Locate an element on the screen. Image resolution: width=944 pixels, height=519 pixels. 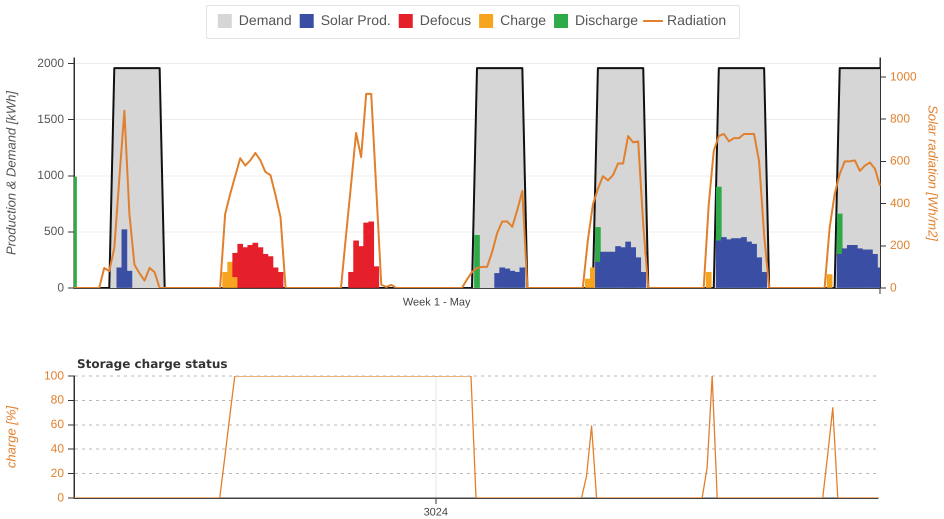
y2-tick-label: 800 is located at coordinates (900, 119).